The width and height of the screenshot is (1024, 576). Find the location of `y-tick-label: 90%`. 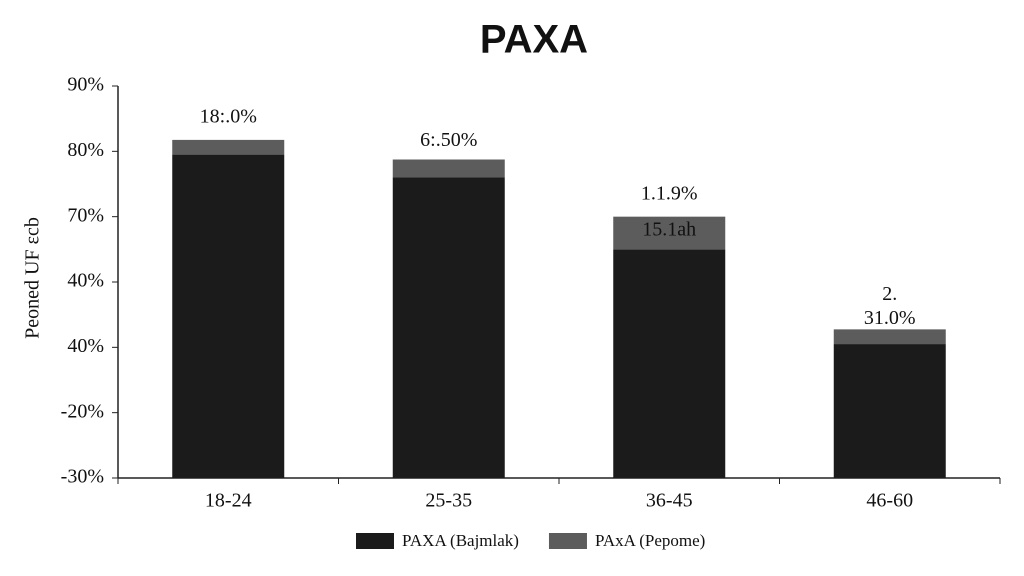

y-tick-label: 90% is located at coordinates (85, 85).